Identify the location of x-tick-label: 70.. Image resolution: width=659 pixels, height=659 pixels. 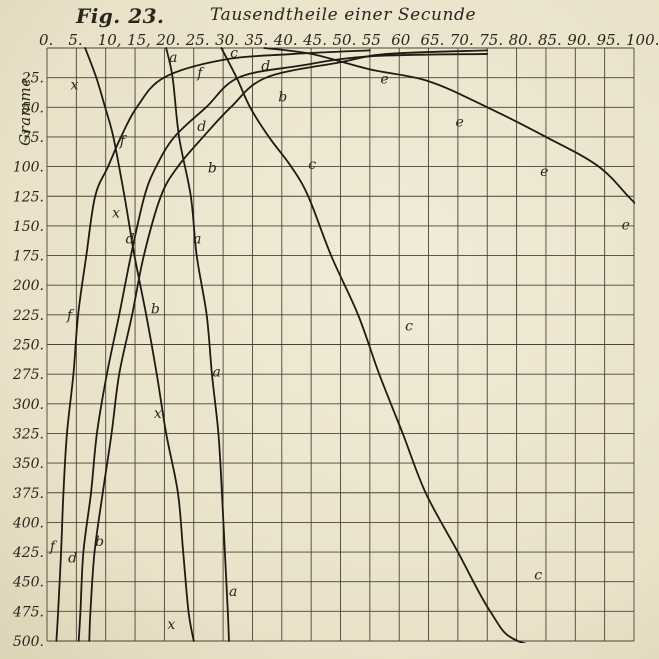
(462, 40).